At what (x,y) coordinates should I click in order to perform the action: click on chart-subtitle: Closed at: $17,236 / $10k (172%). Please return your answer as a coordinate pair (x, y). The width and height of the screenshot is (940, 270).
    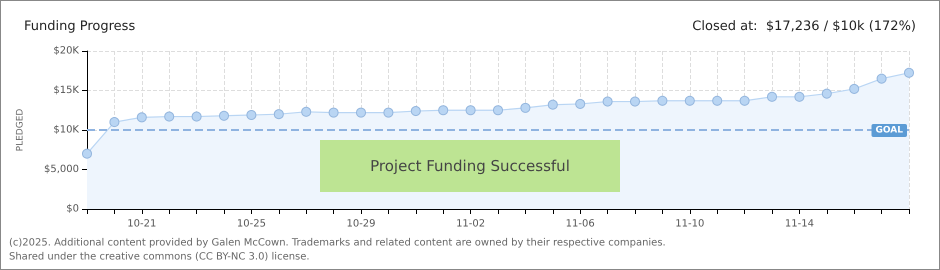
    Looking at the image, I should click on (804, 26).